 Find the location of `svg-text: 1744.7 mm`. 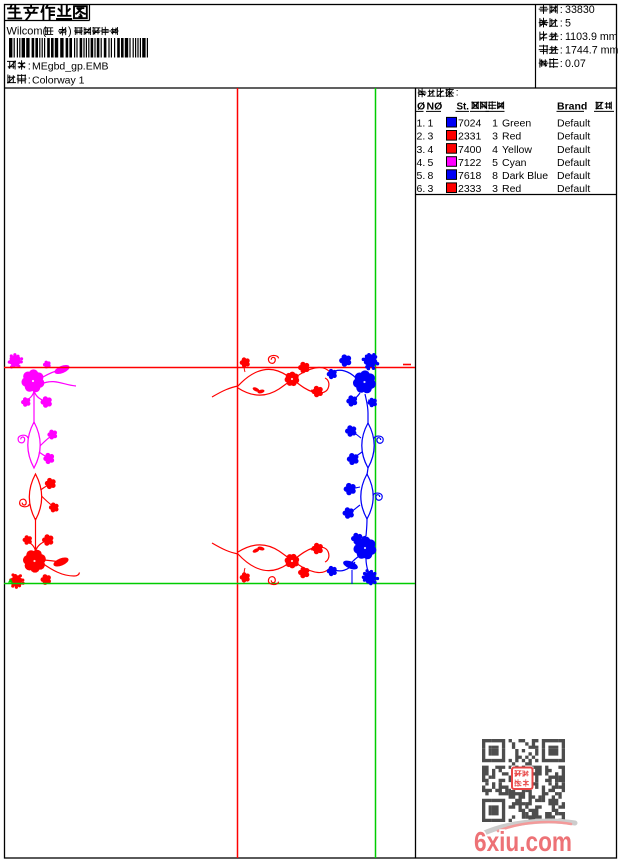

svg-text: 1744.7 mm is located at coordinates (592, 51).